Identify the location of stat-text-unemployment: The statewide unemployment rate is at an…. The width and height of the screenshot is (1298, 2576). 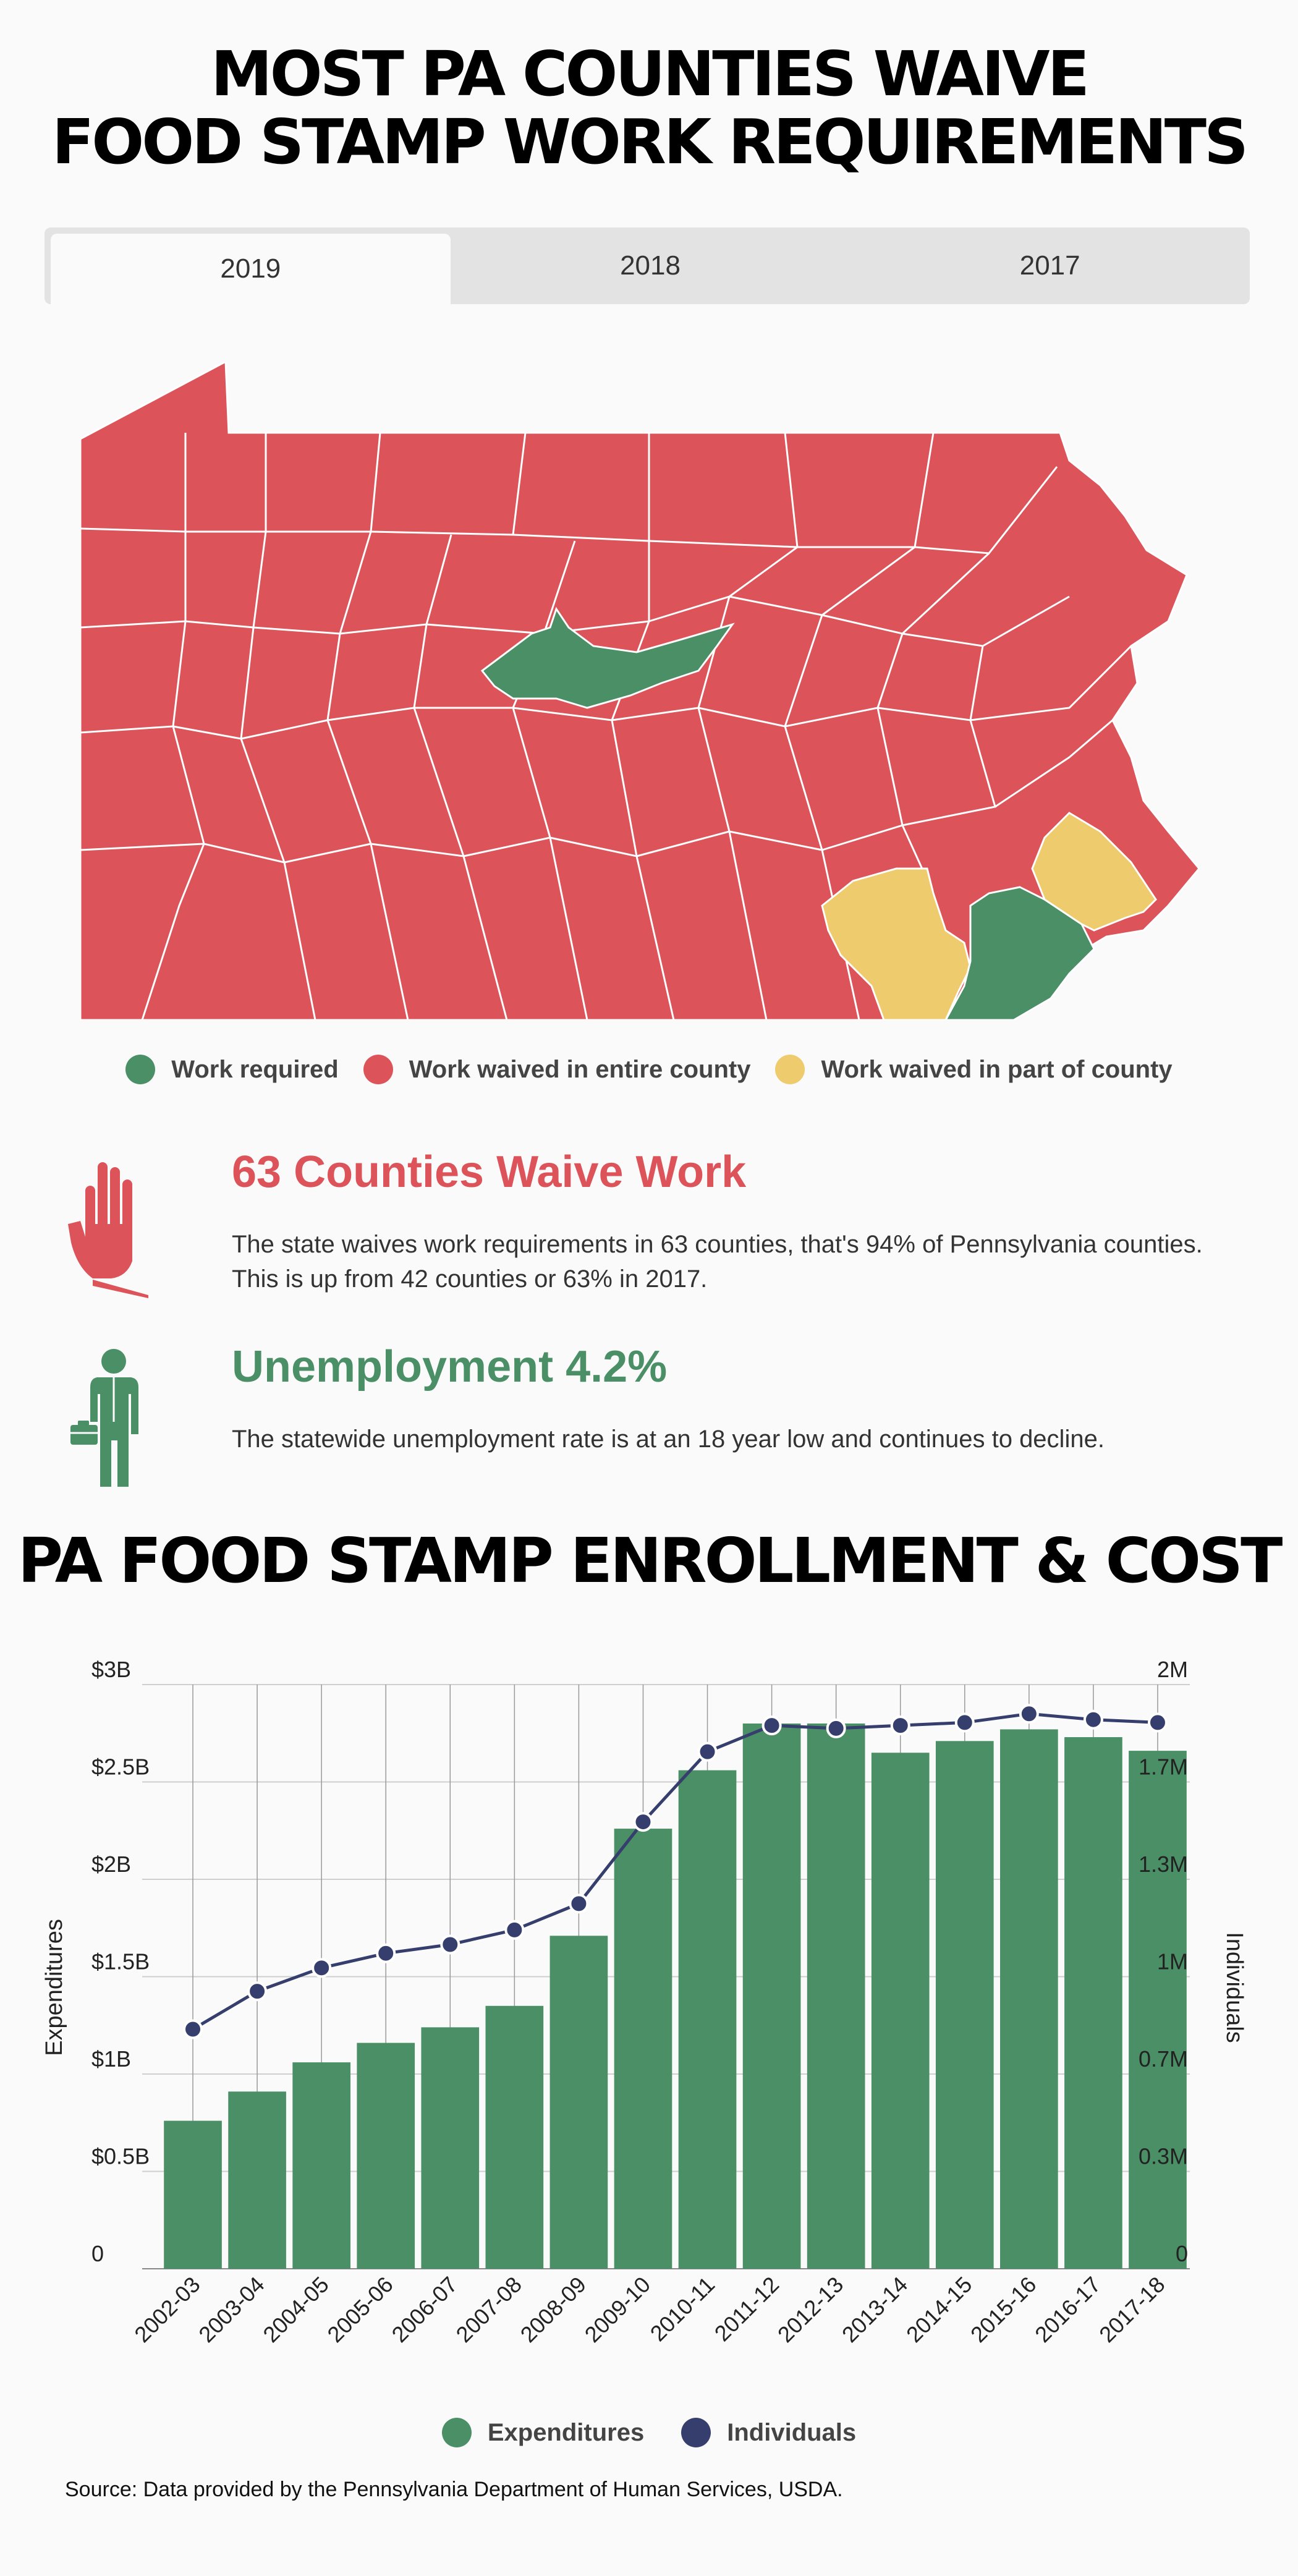
(669, 1439).